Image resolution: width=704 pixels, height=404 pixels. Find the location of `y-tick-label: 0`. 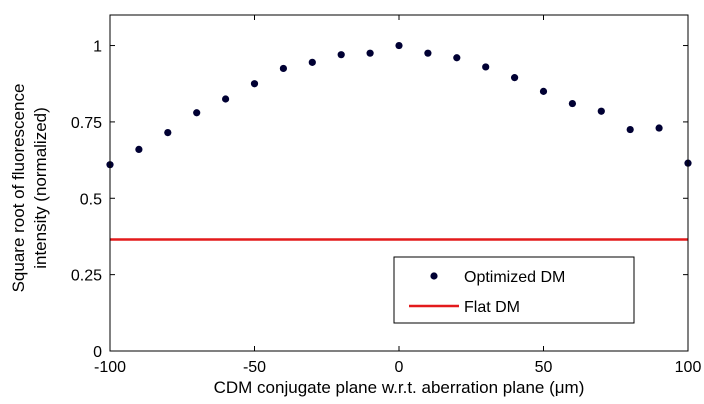

y-tick-label: 0 is located at coordinates (97, 352).